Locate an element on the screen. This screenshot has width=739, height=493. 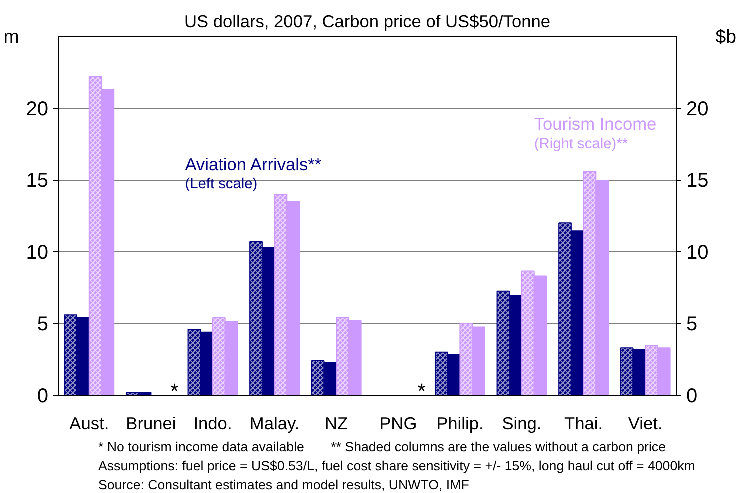
y-tick-label: 5 is located at coordinates (42, 325).